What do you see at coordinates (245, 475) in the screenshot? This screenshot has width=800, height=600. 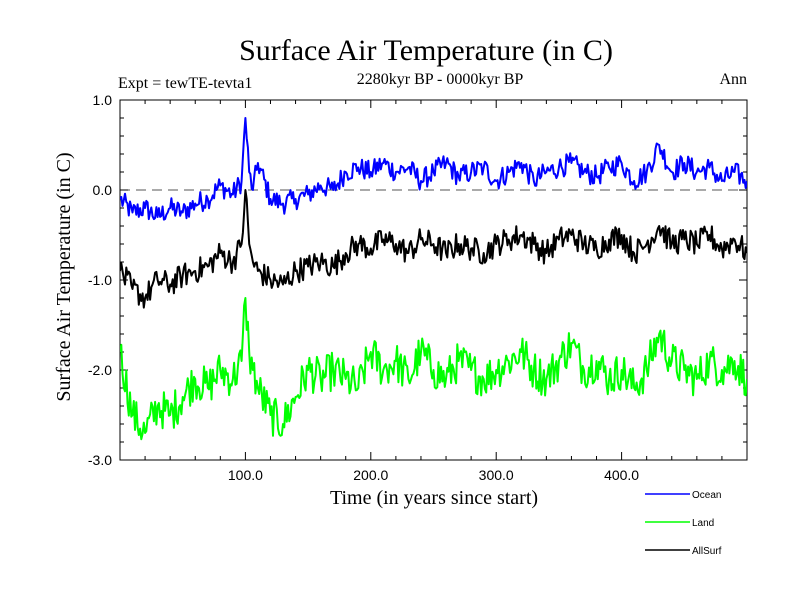 I see `x-tick-label: 100.0` at bounding box center [245, 475].